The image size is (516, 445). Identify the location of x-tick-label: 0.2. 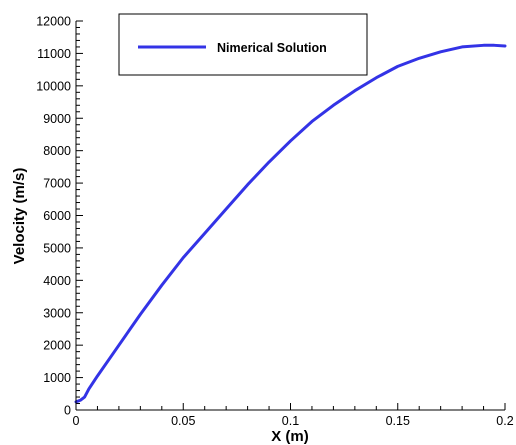
(504, 421).